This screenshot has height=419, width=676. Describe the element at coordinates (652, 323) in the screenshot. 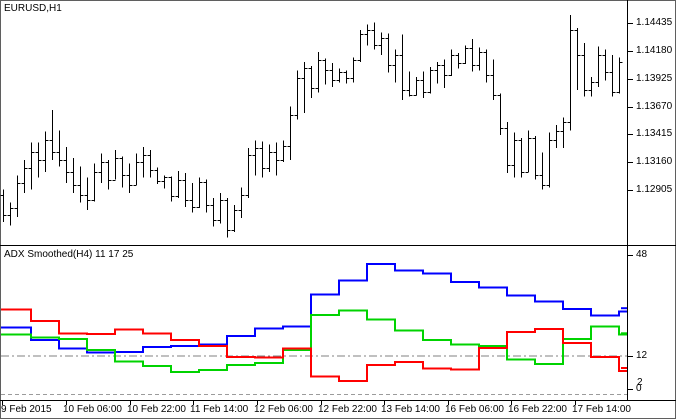

I see `indicator-axis: 48 12 0 2` at that location.